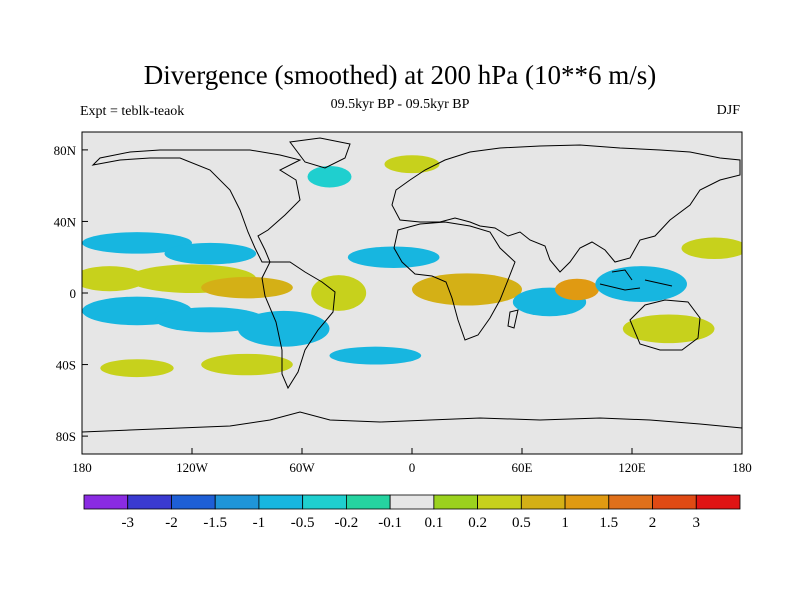 The height and width of the screenshot is (600, 800). I want to click on x-tick-label: 120E, so click(632, 467).